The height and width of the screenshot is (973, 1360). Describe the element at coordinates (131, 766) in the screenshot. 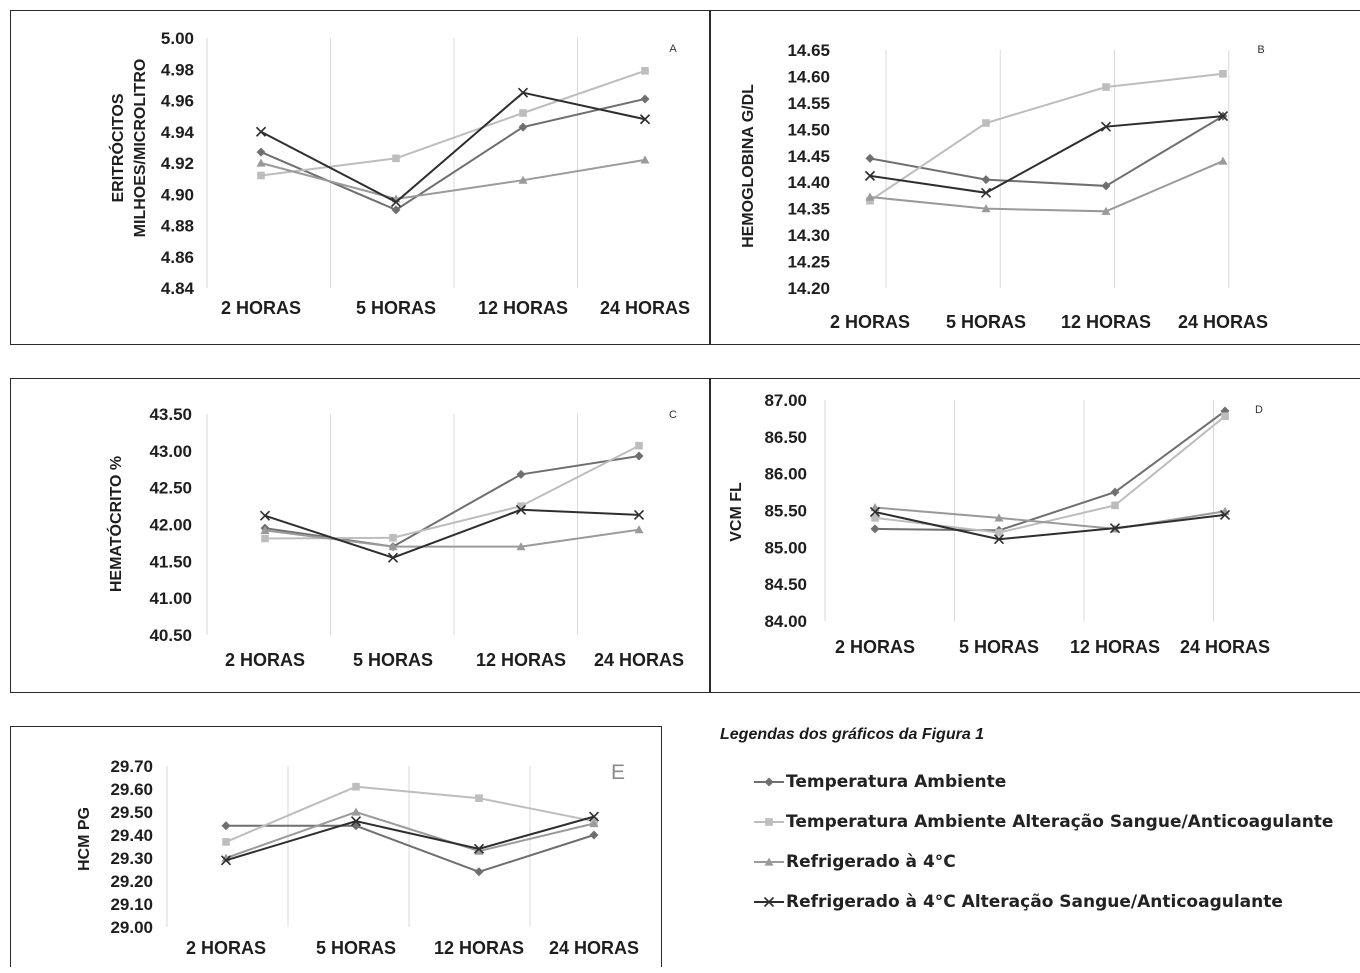

I see `y-tick-label: 29.70` at that location.